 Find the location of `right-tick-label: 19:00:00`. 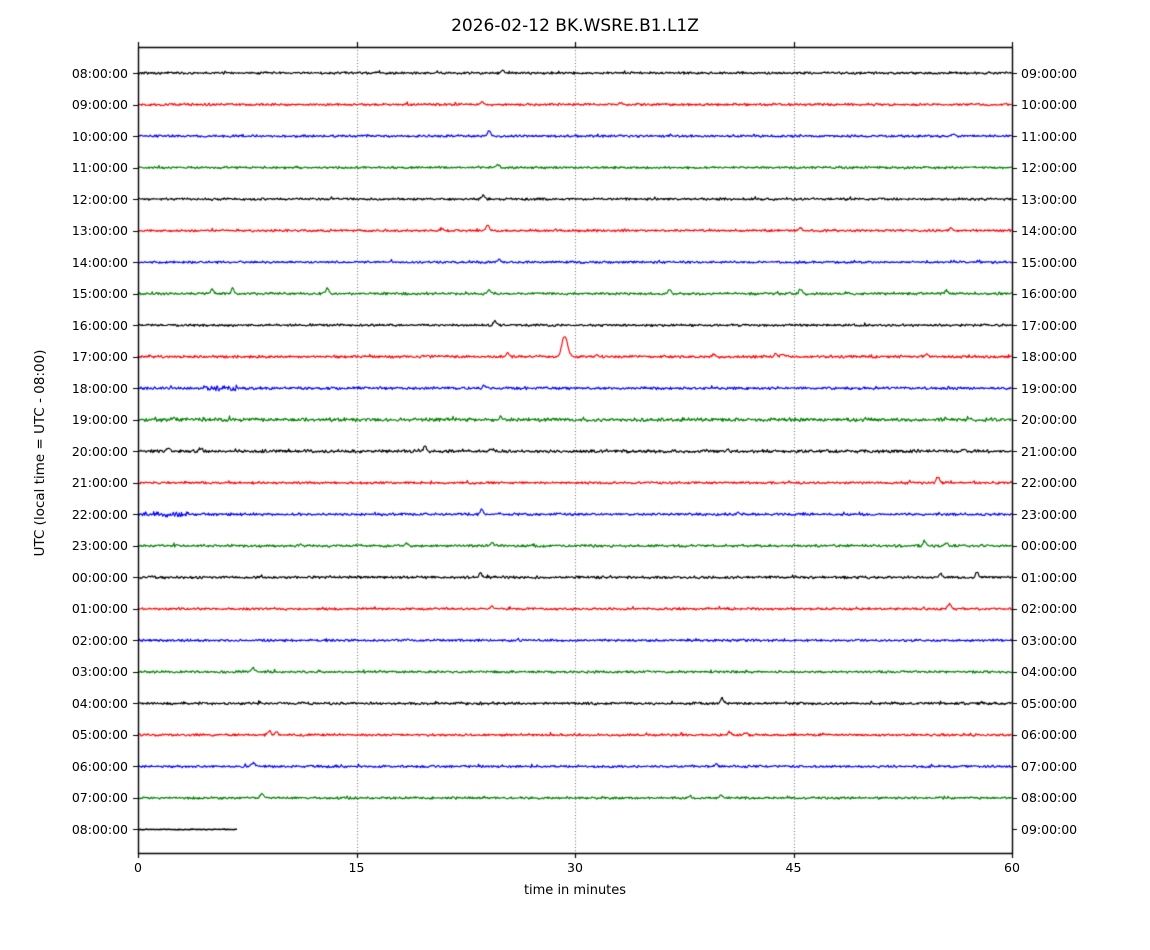

right-tick-label: 19:00:00 is located at coordinates (1049, 388).